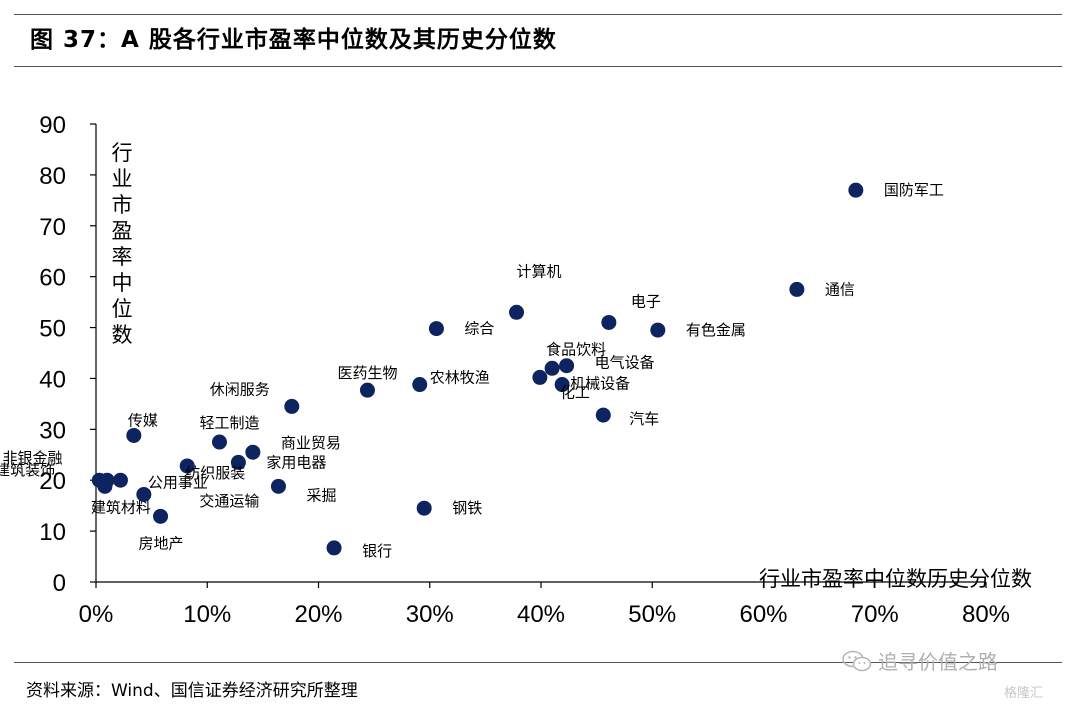  Describe the element at coordinates (52, 430) in the screenshot. I see `y-tick-label: 30` at that location.